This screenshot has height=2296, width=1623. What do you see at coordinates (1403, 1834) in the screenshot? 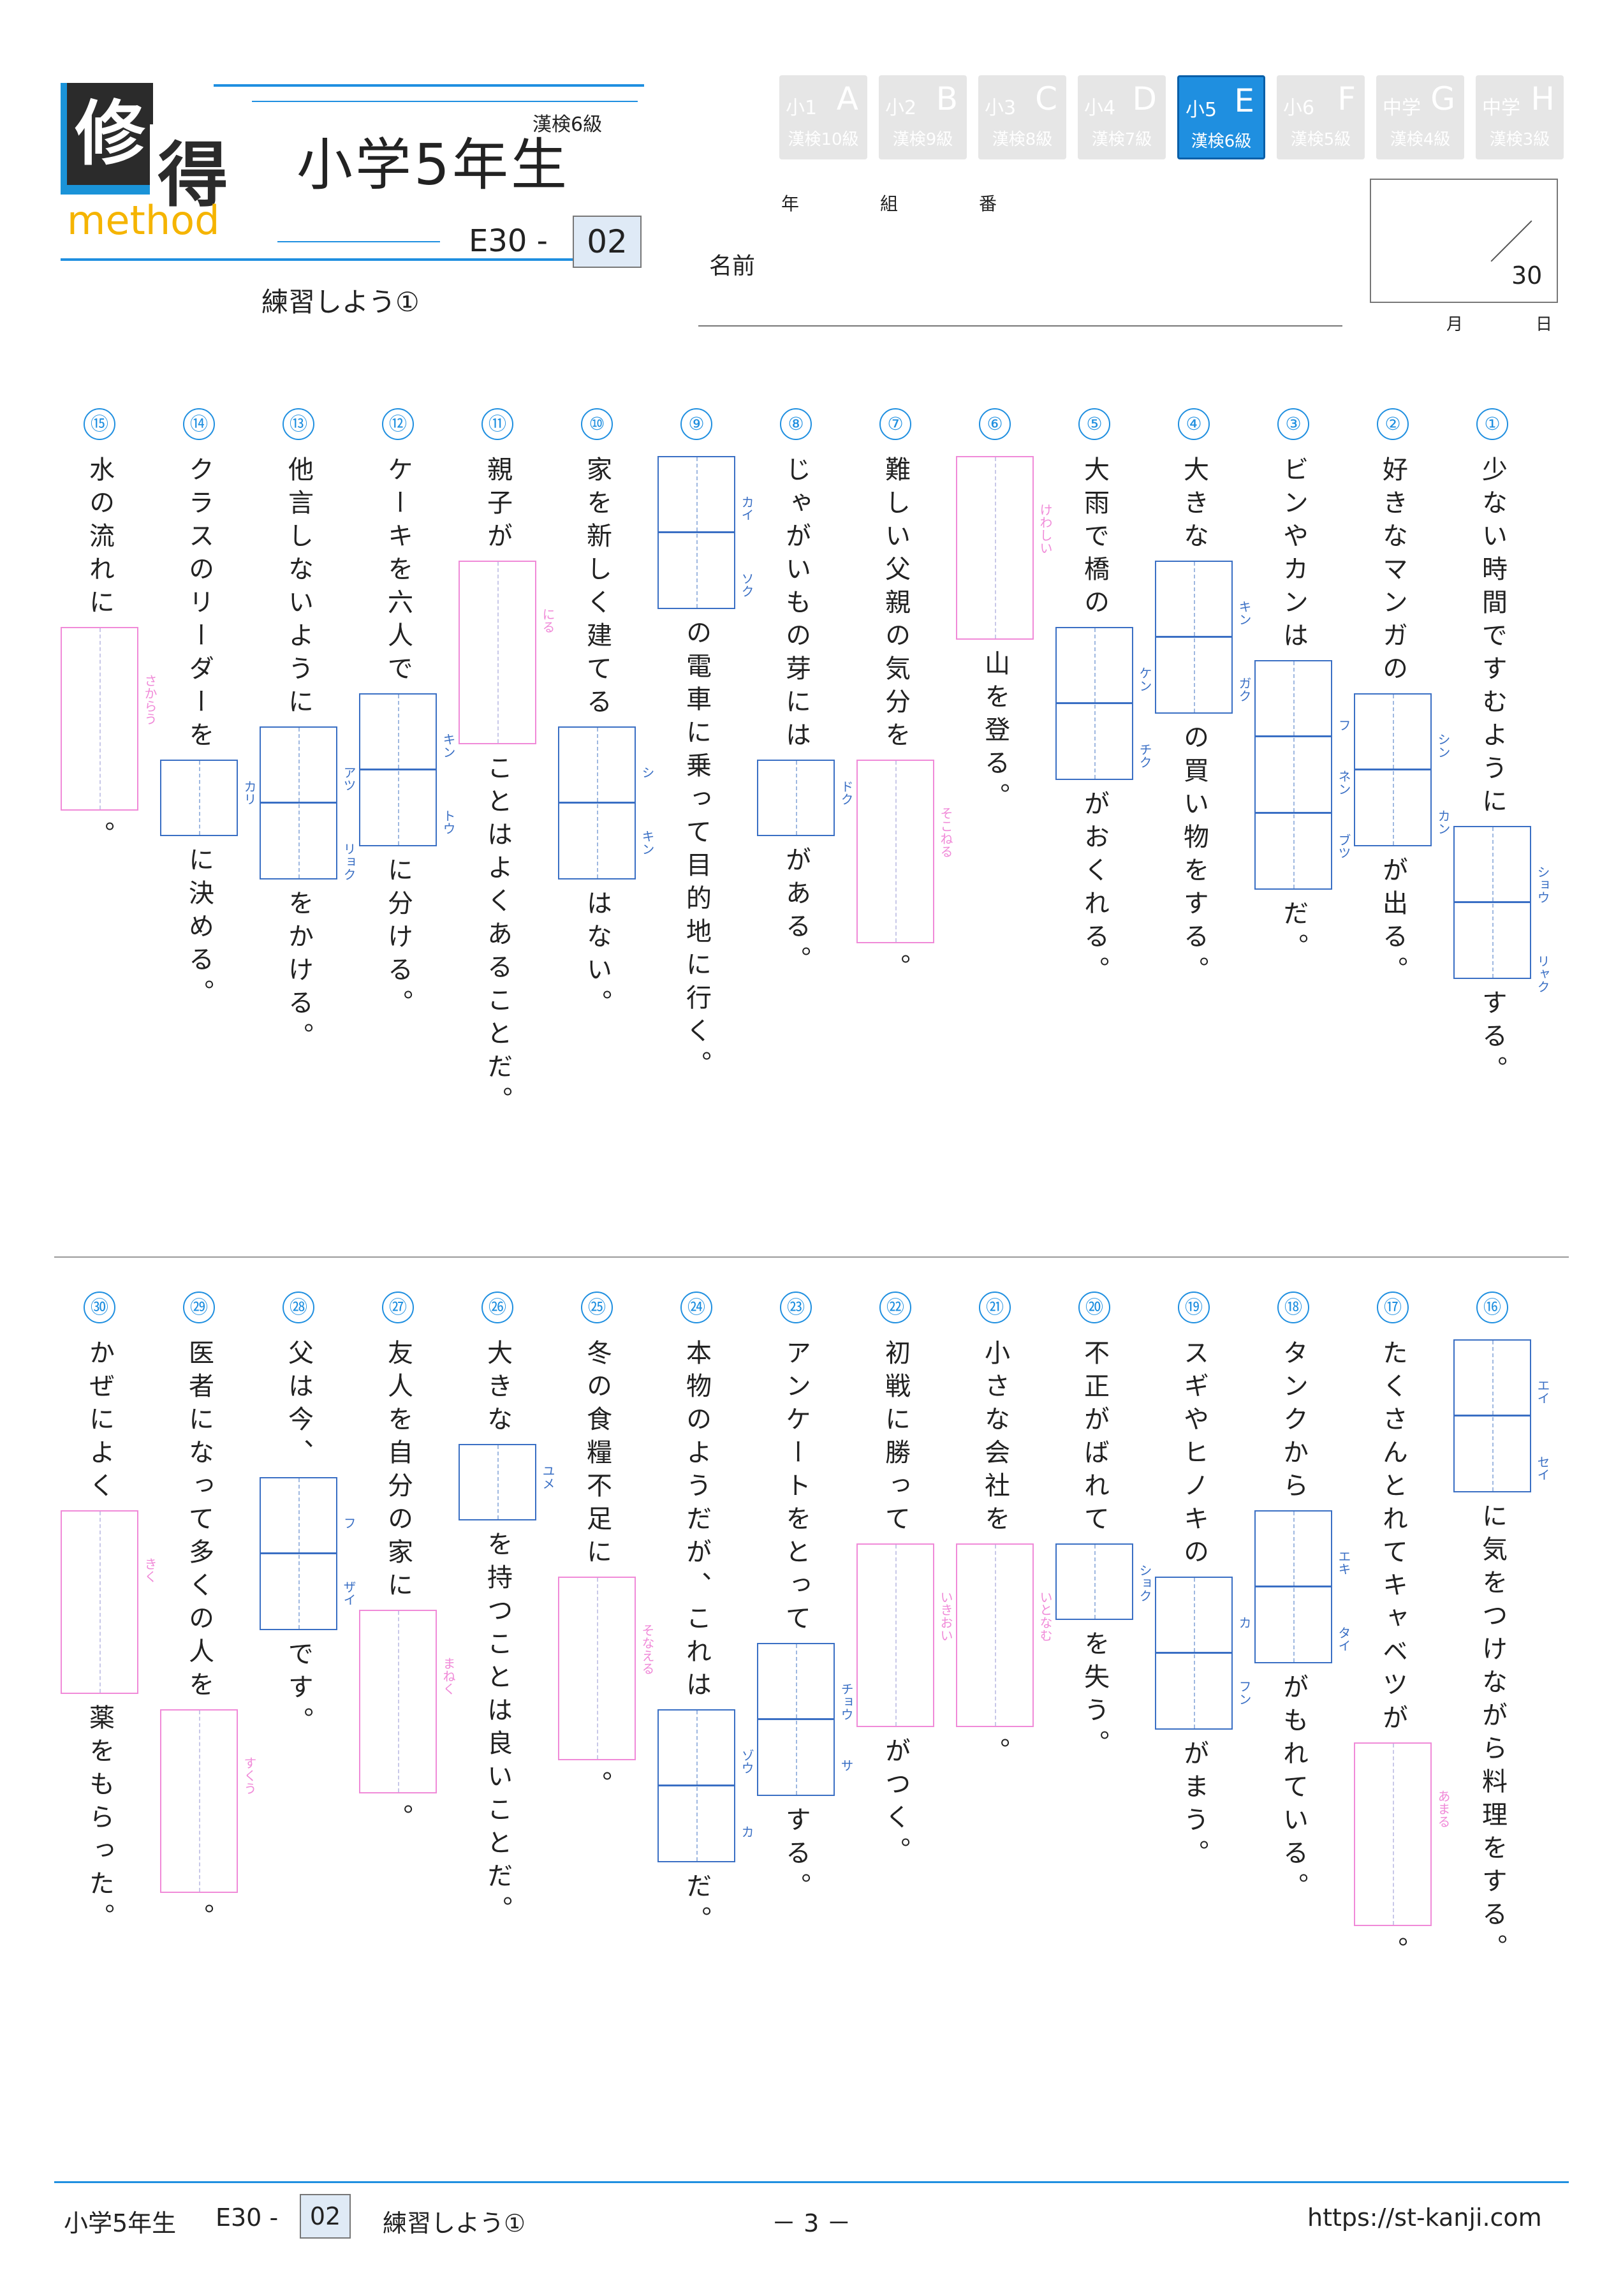
I see `hiragana-answer-box: あまる` at bounding box center [1403, 1834].